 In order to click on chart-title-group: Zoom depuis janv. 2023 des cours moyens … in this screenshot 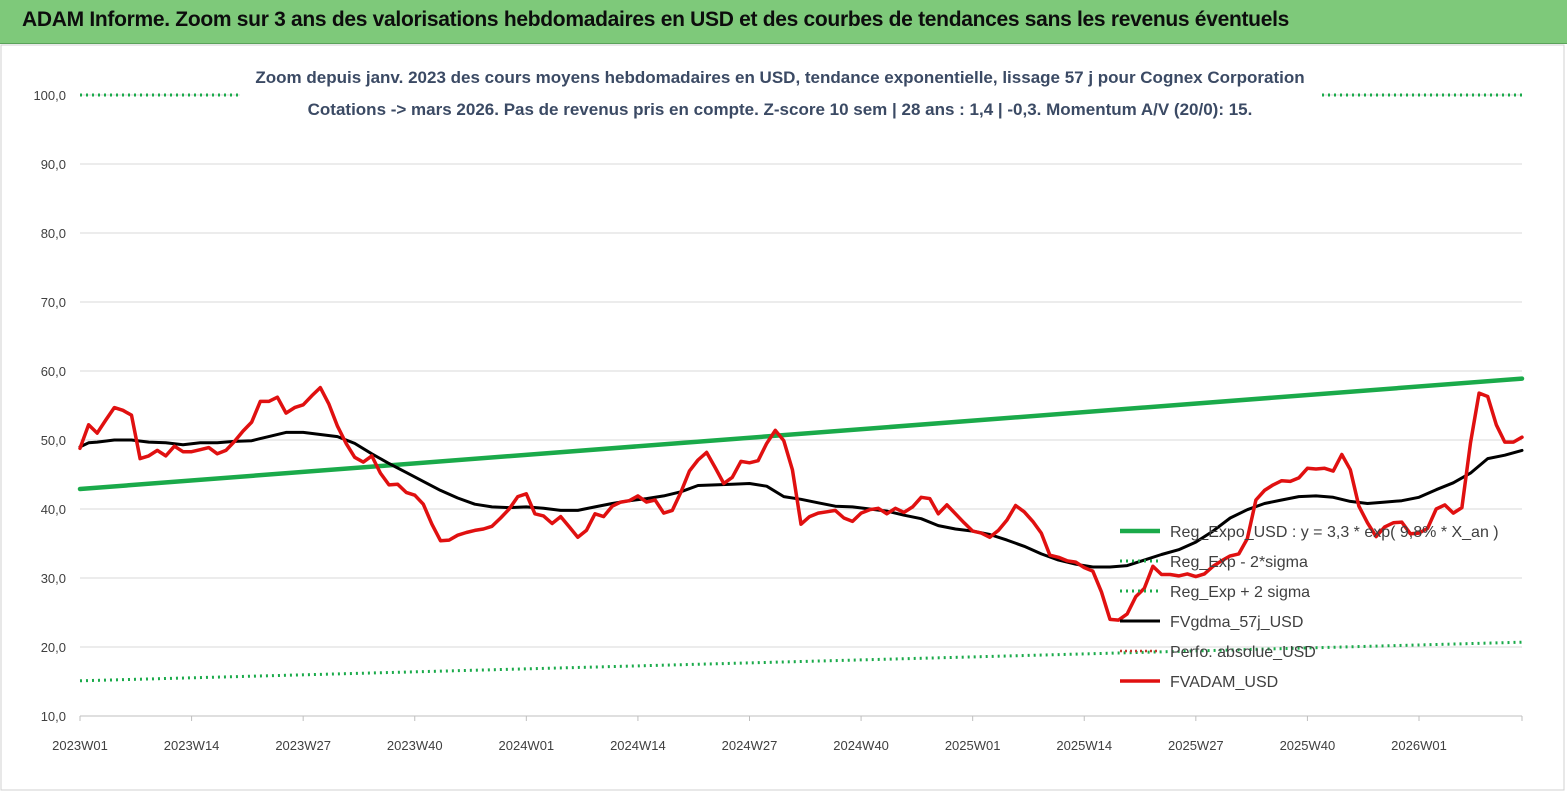, I will do `click(781, 94)`.